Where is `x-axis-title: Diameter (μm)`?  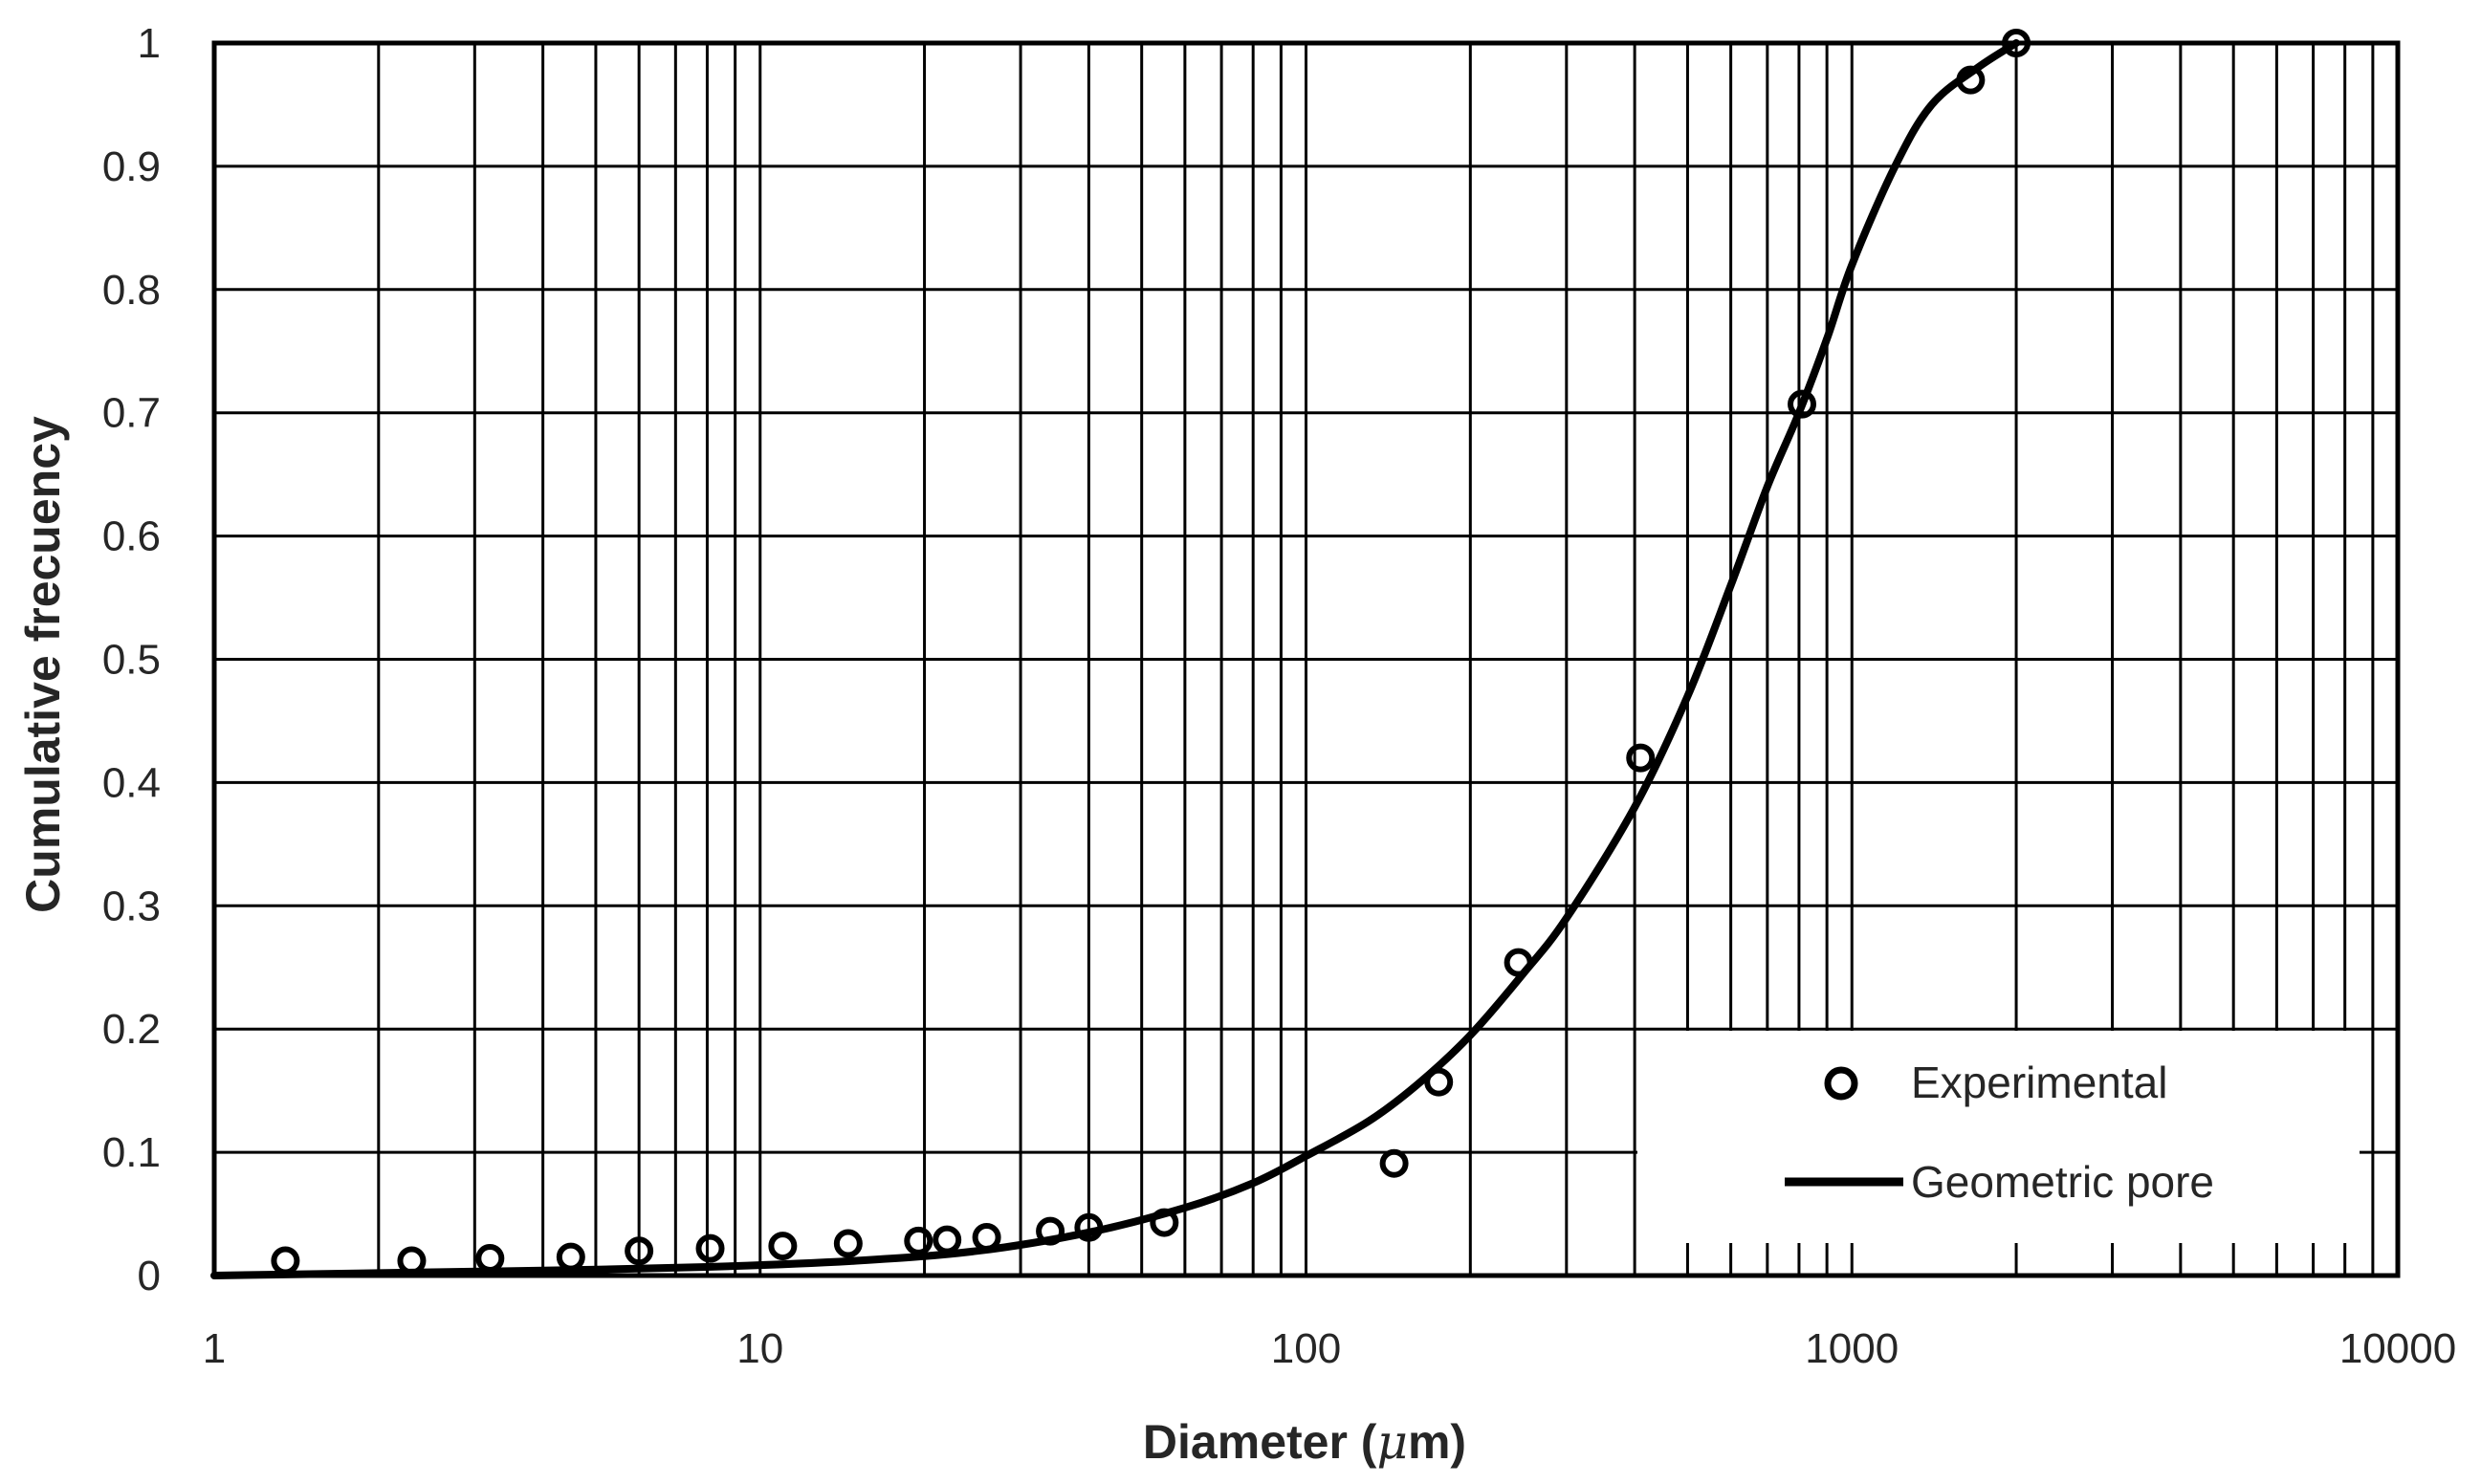
x-axis-title: Diameter (μm) is located at coordinates (1304, 1442).